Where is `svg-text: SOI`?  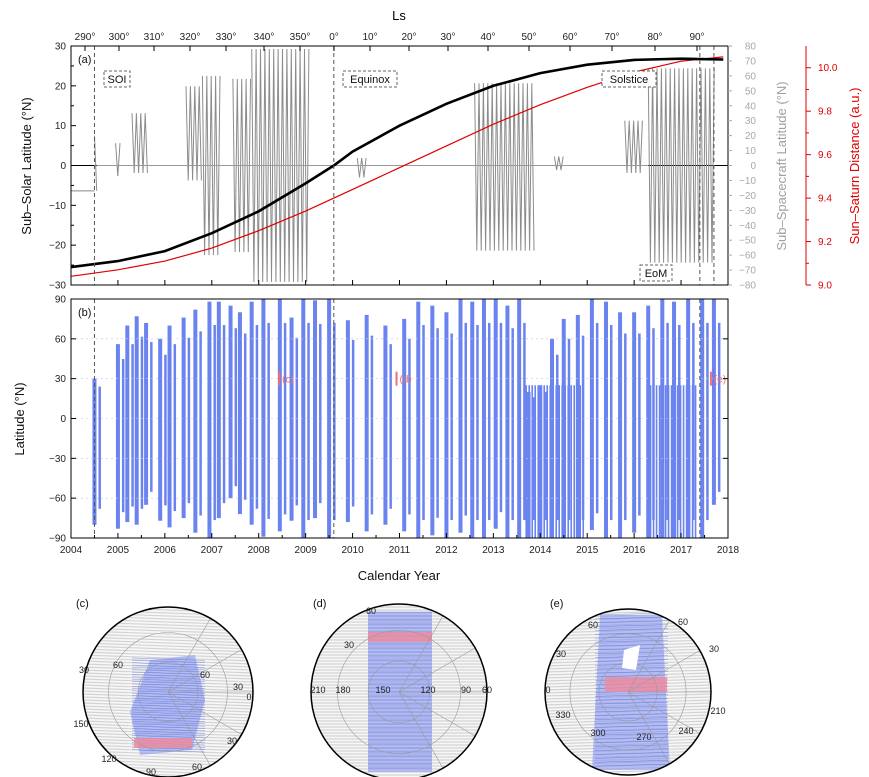
svg-text: SOI is located at coordinates (117, 80).